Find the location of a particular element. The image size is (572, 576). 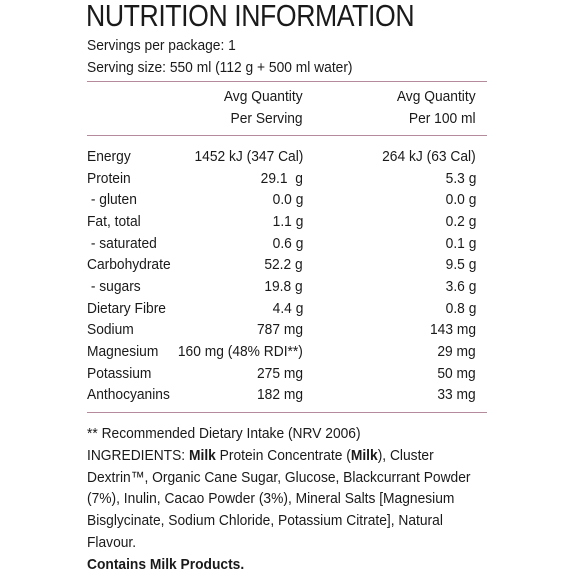

ingredients-milk-1: Milk is located at coordinates (202, 455).